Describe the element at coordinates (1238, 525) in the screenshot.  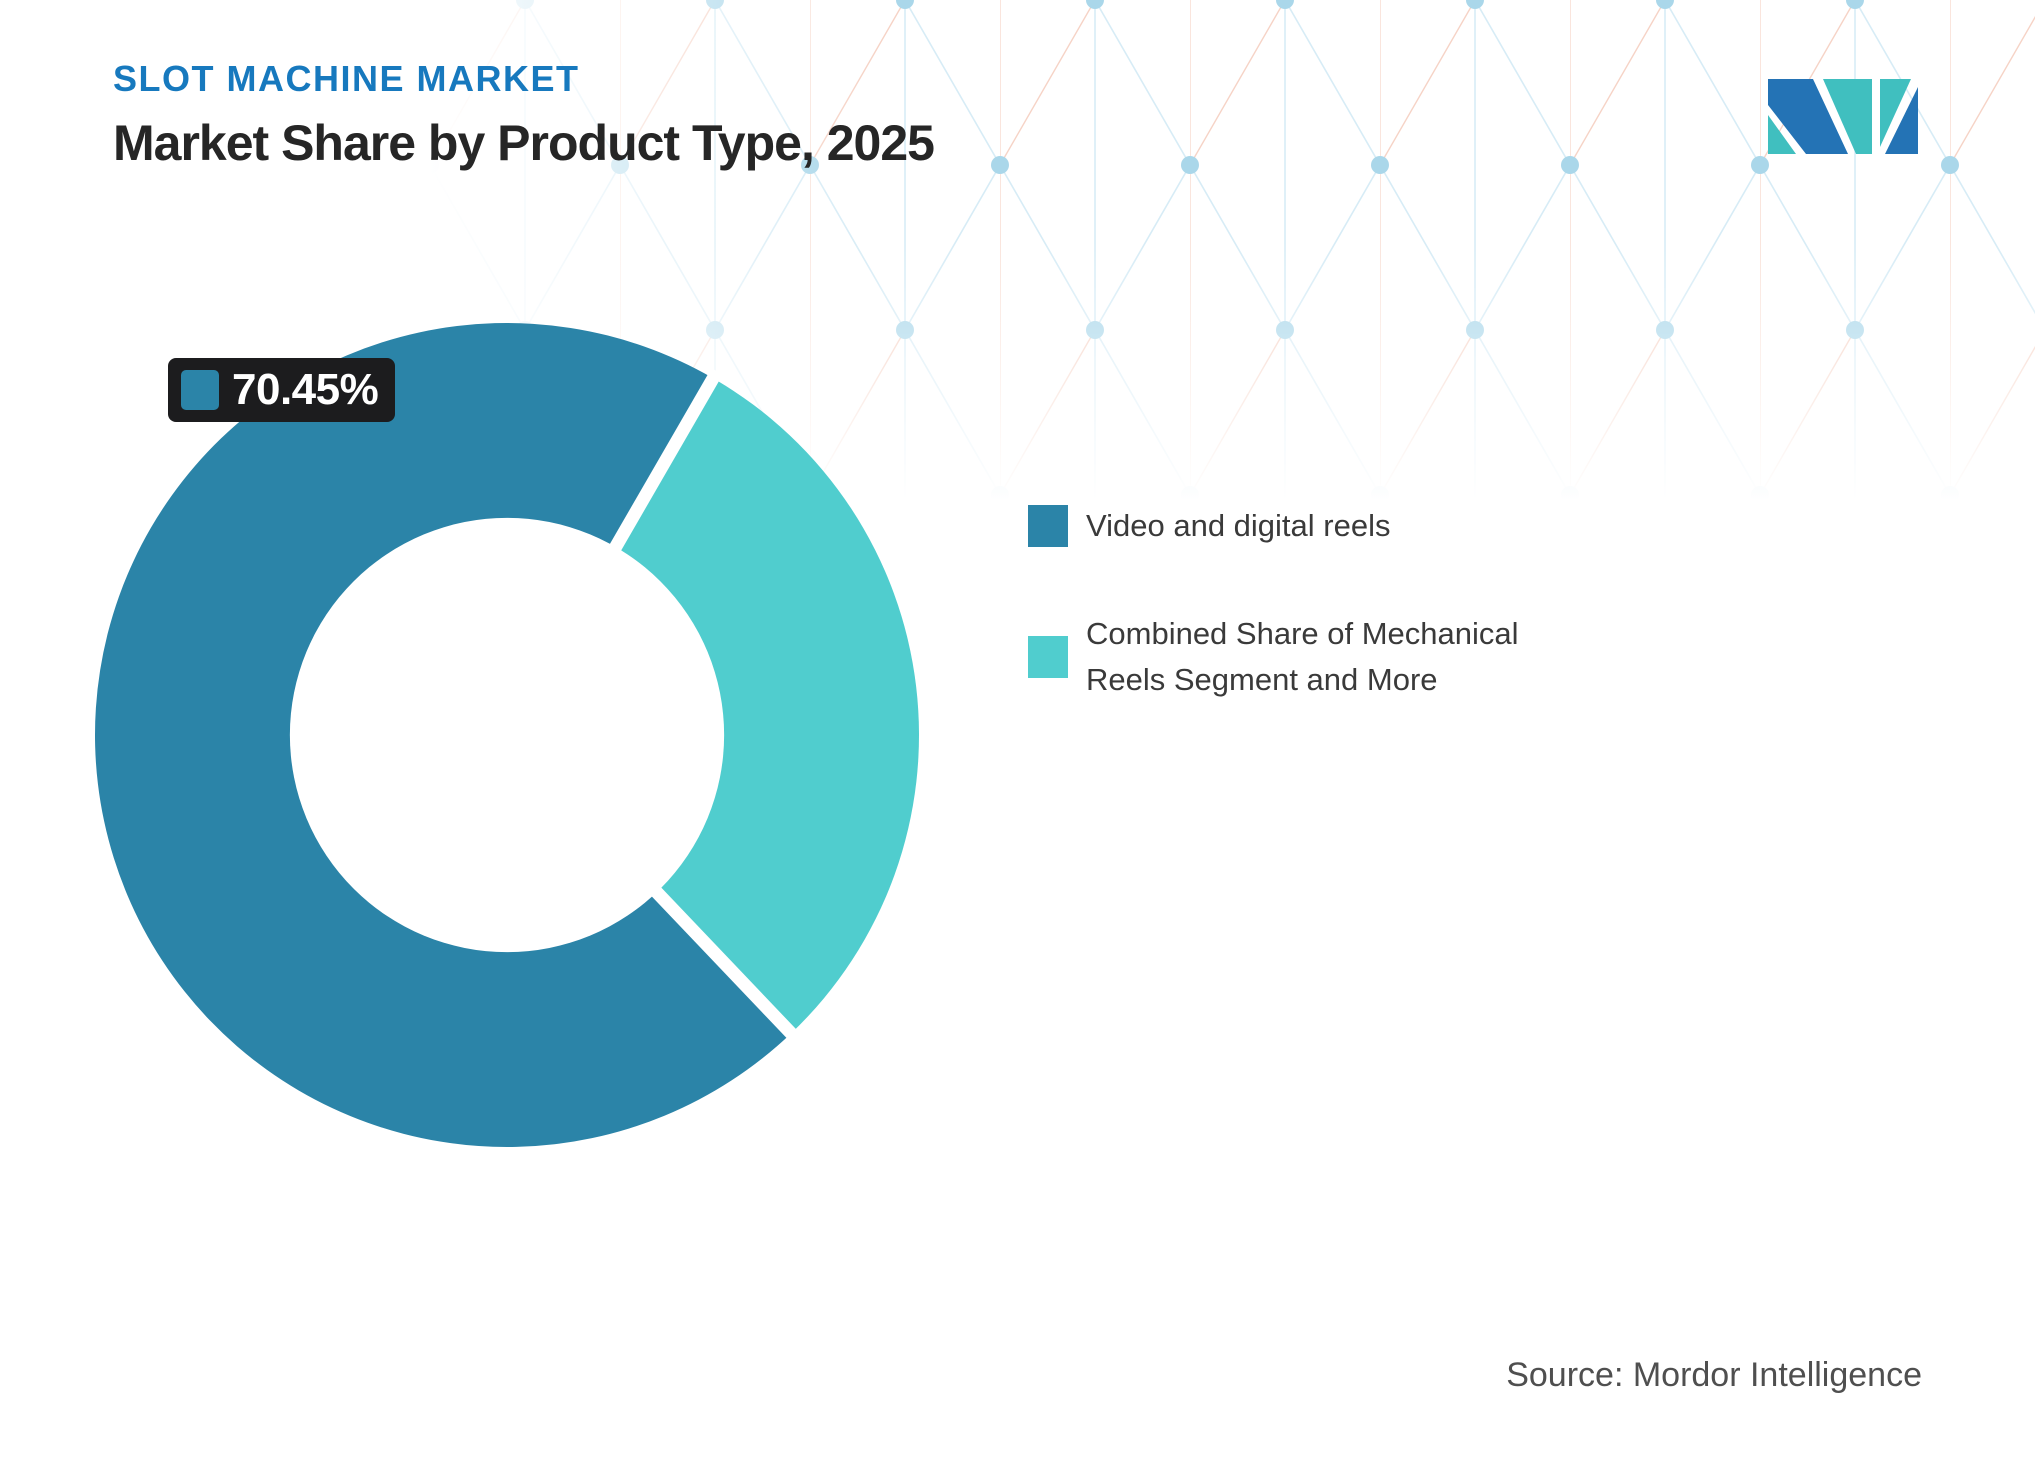
I see `legend-label: Video and digital reels` at that location.